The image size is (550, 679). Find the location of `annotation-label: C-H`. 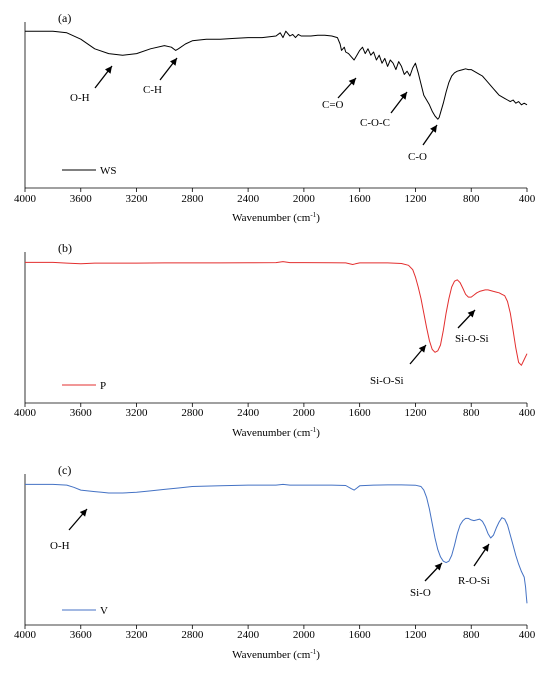

annotation-label: C-H is located at coordinates (152, 90).